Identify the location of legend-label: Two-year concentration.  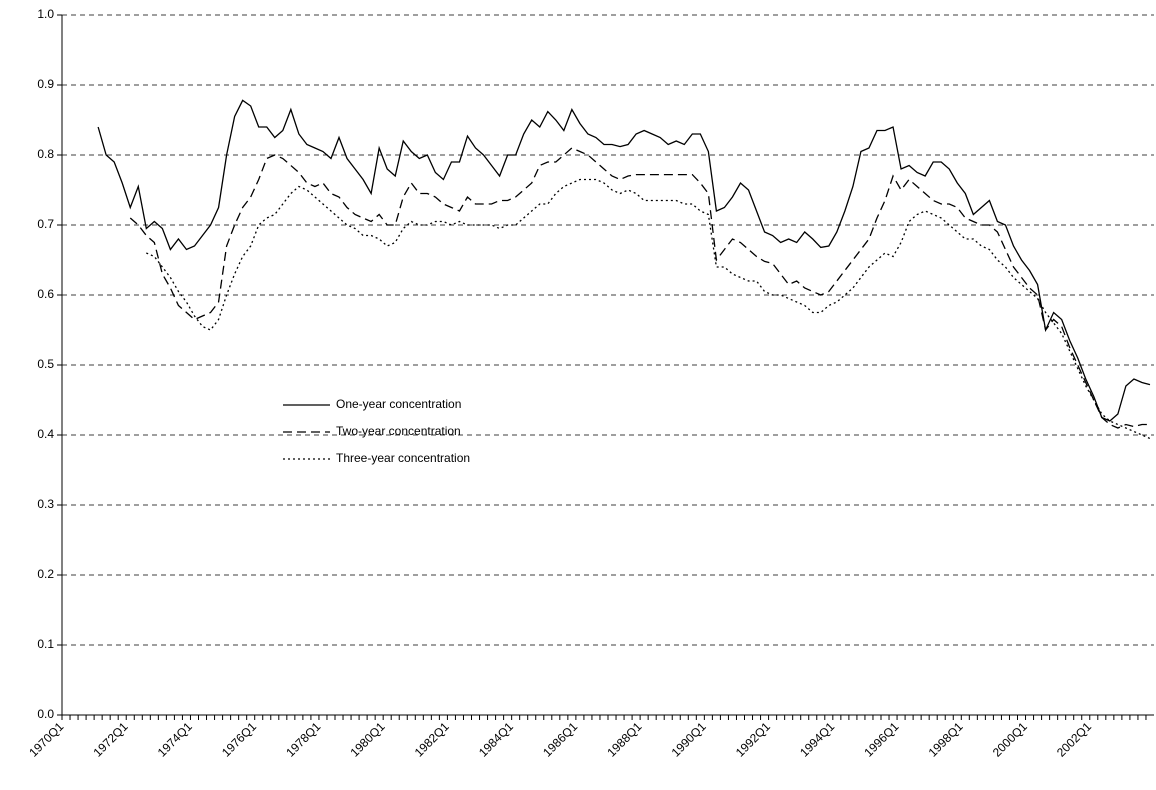
(398, 431).